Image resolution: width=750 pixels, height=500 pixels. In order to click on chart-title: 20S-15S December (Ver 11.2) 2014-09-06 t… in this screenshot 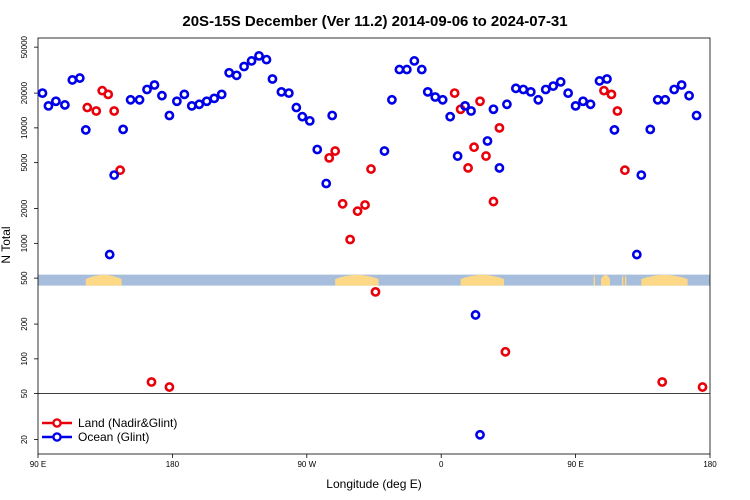, I will do `click(374, 21)`.